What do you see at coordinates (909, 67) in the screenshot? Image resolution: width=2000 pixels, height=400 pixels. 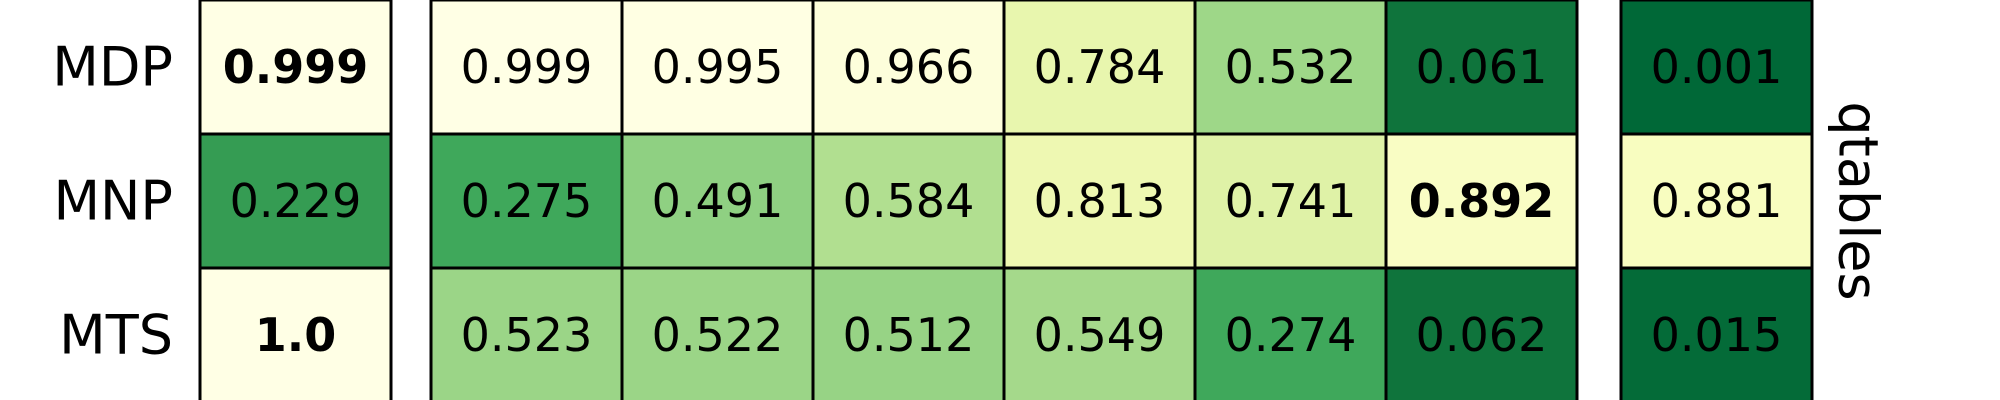 I see `cell-value-label: 0.966` at bounding box center [909, 67].